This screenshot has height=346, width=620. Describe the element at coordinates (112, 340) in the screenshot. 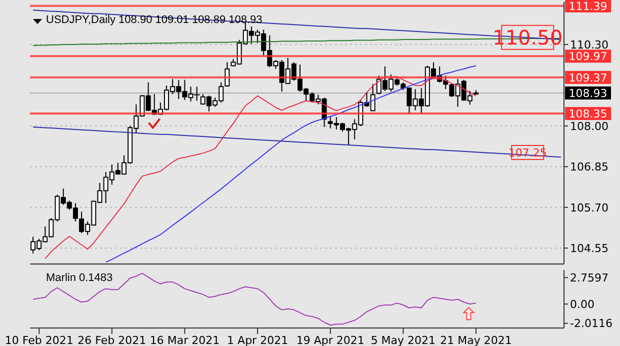

I see `x-tick-label: 26 Feb 2021` at that location.